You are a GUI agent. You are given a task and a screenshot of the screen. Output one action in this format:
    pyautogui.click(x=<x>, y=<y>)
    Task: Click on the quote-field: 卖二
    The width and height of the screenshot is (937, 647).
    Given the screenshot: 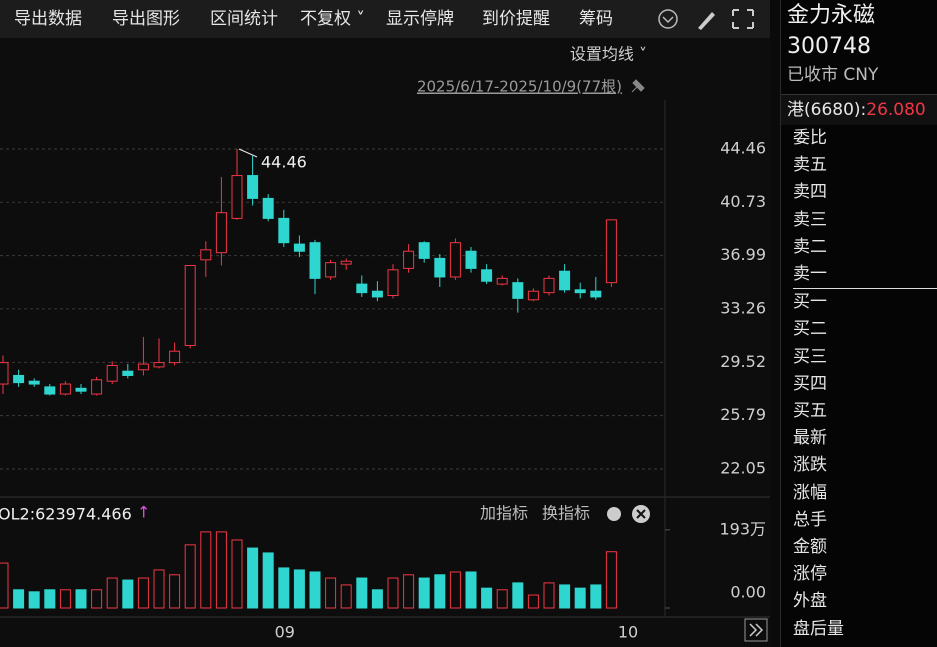 What is the action you would take?
    pyautogui.click(x=810, y=246)
    